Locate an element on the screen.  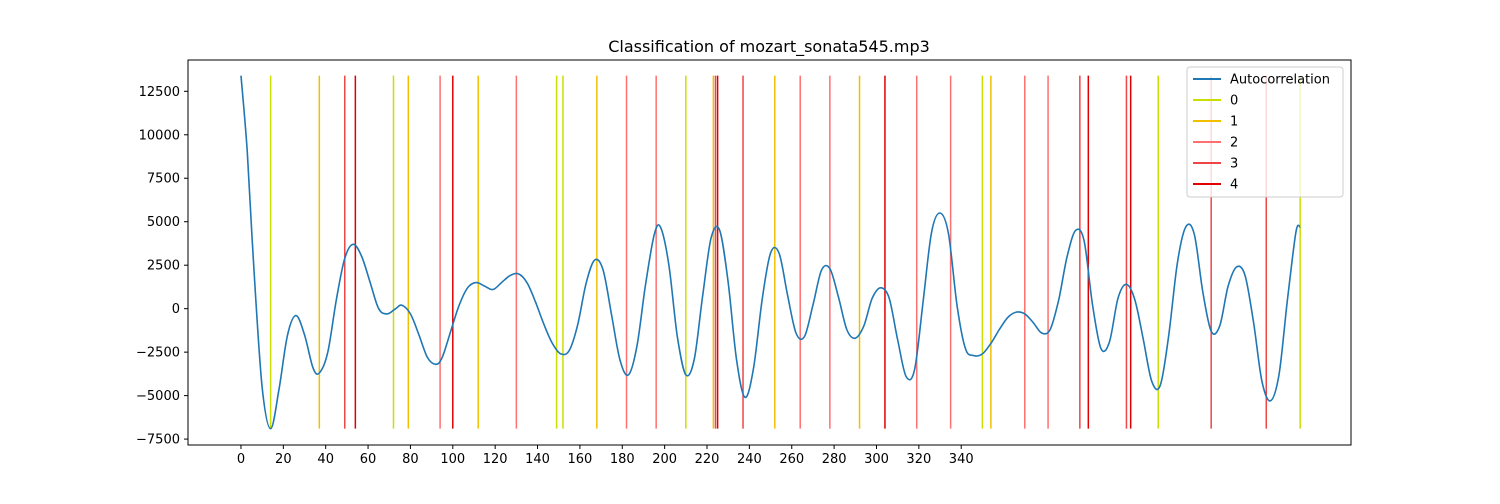
x-tick-label: 260 is located at coordinates (791, 459).